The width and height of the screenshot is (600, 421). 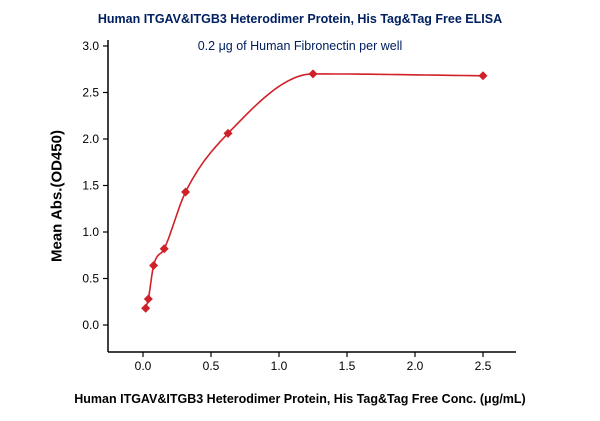 What do you see at coordinates (90, 279) in the screenshot?
I see `y-tick-label: 0.5` at bounding box center [90, 279].